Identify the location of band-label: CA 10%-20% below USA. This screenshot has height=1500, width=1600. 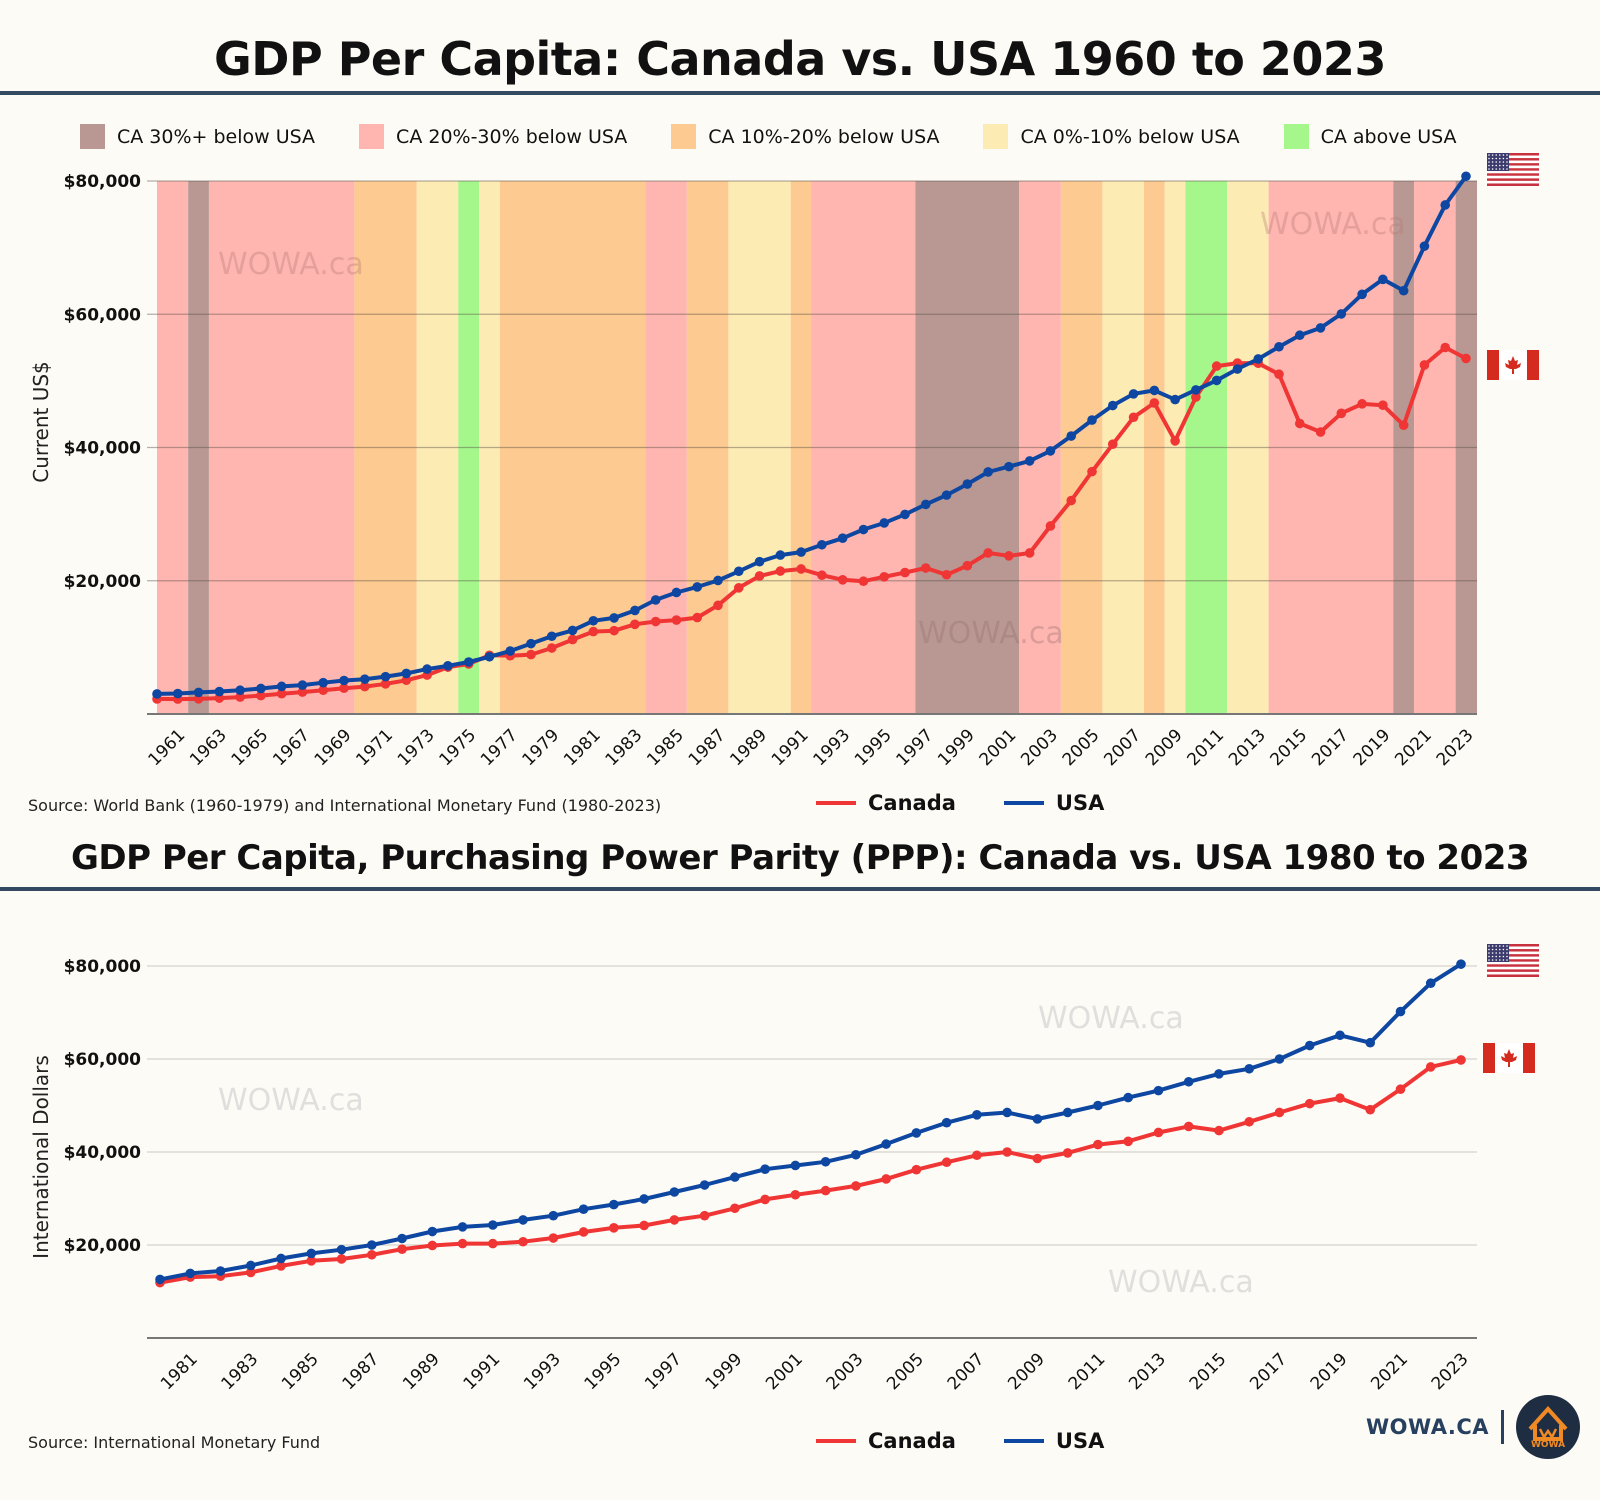
(824, 136).